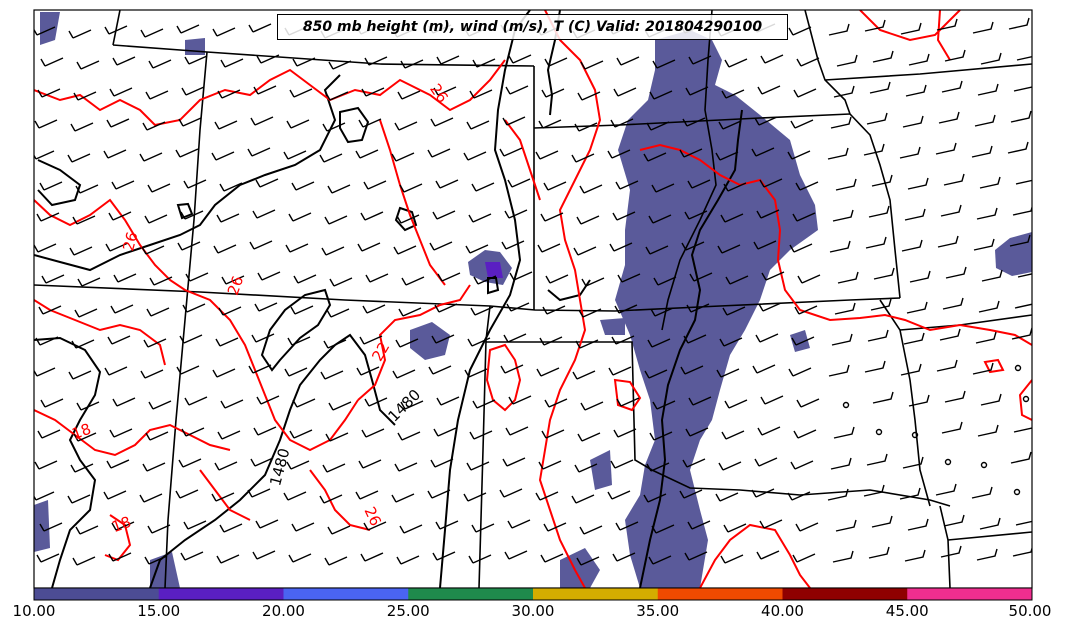 The width and height of the screenshot is (1065, 633). Describe the element at coordinates (720, 594) in the screenshot. I see `colorbar-segment` at that location.